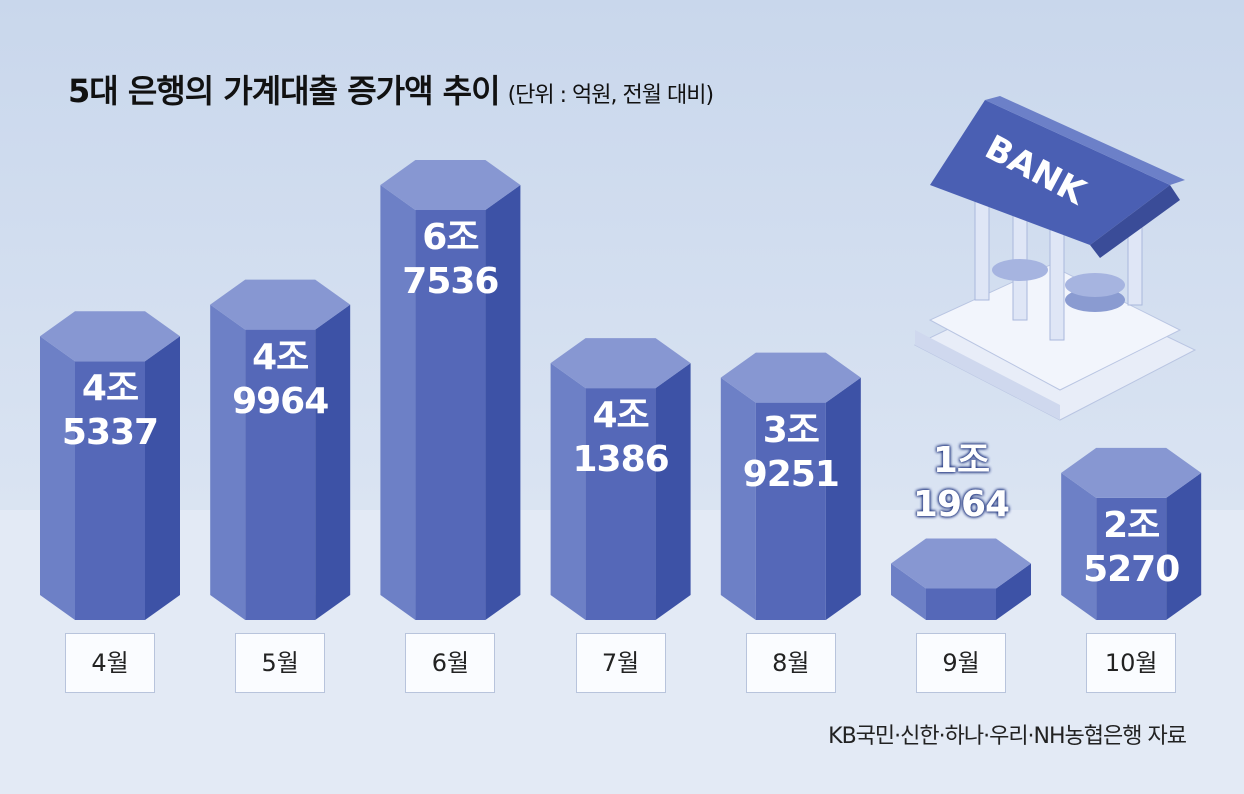 The image size is (1244, 794). Describe the element at coordinates (620, 663) in the screenshot. I see `x-tick-label: 7월` at that location.